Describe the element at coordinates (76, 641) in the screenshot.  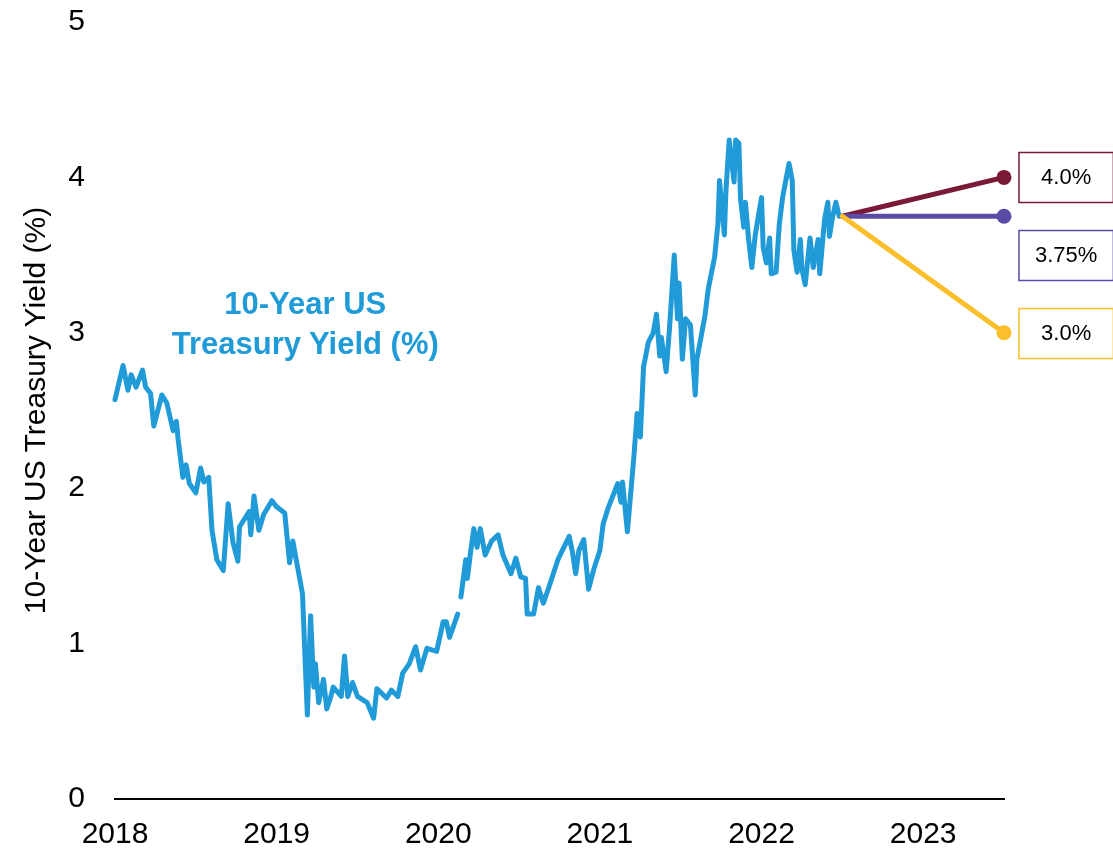
I see `y-tick-label: 1` at that location.